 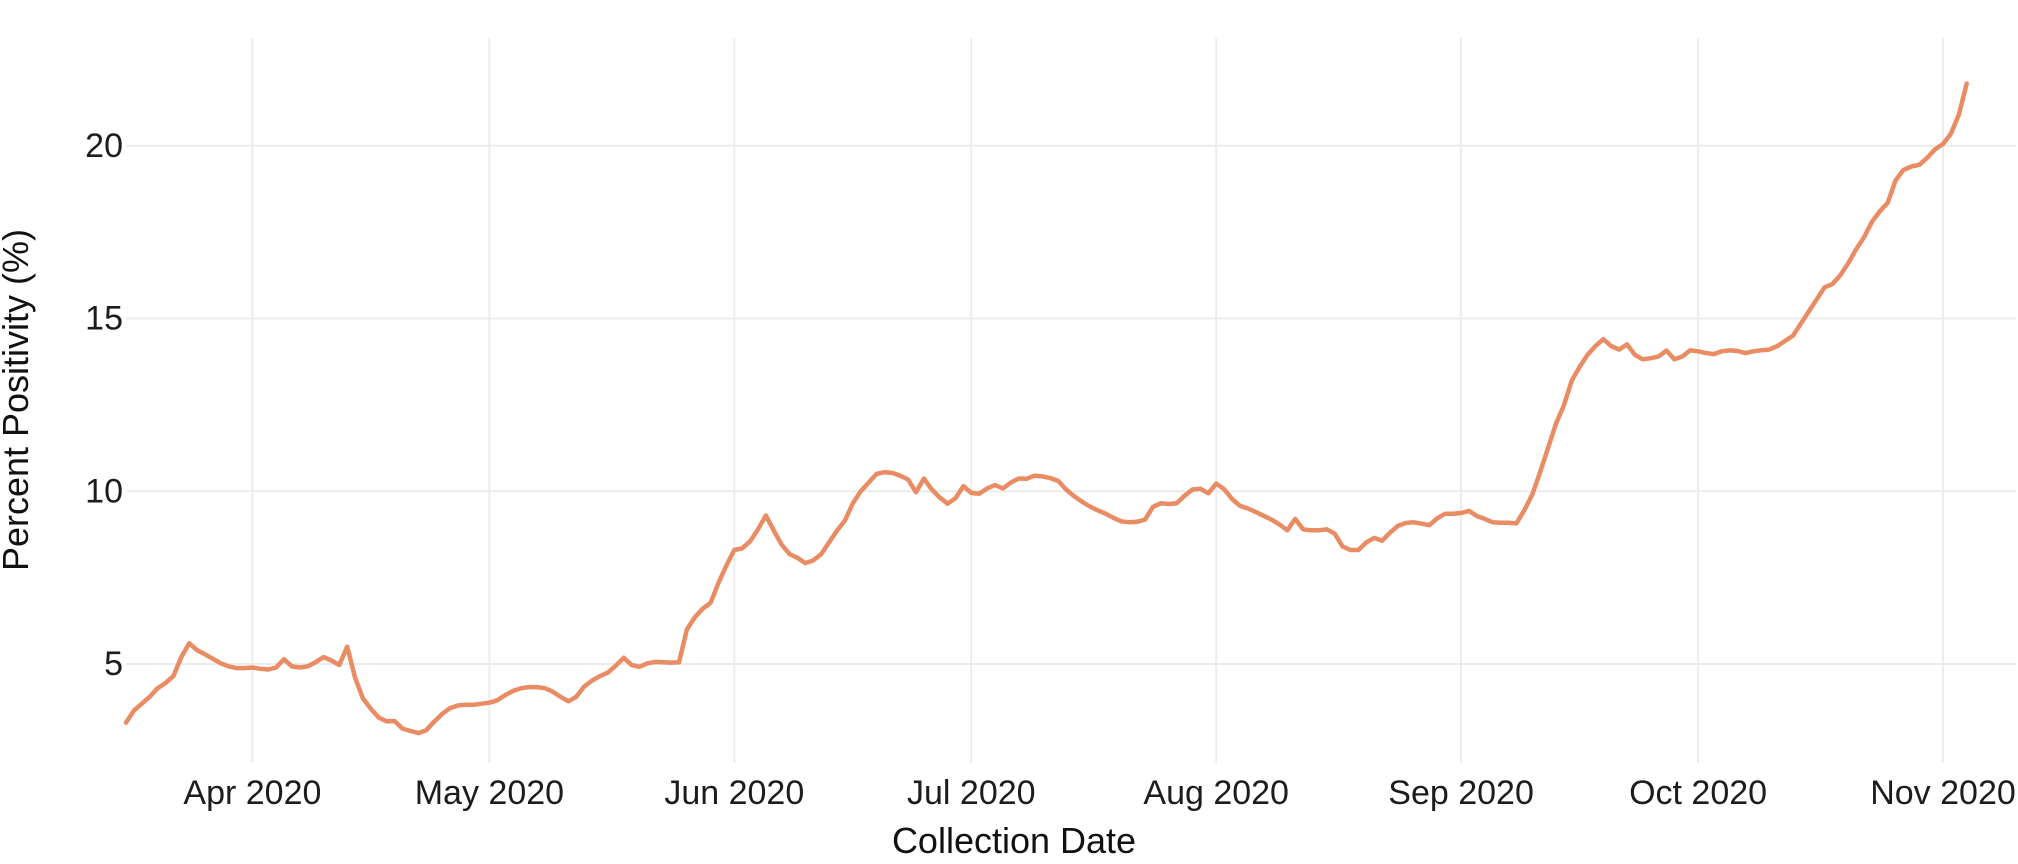 I want to click on y-axis-title: Percent Positivity (%), so click(x=18, y=400).